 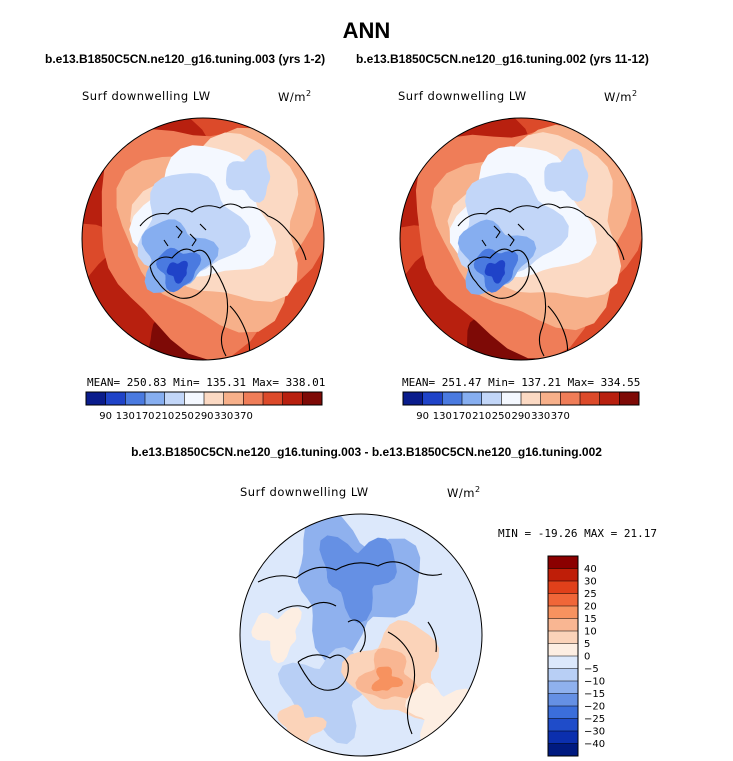 I want to click on stats-label: MIN = -19.26 MAX = 21.17, so click(x=577, y=533).